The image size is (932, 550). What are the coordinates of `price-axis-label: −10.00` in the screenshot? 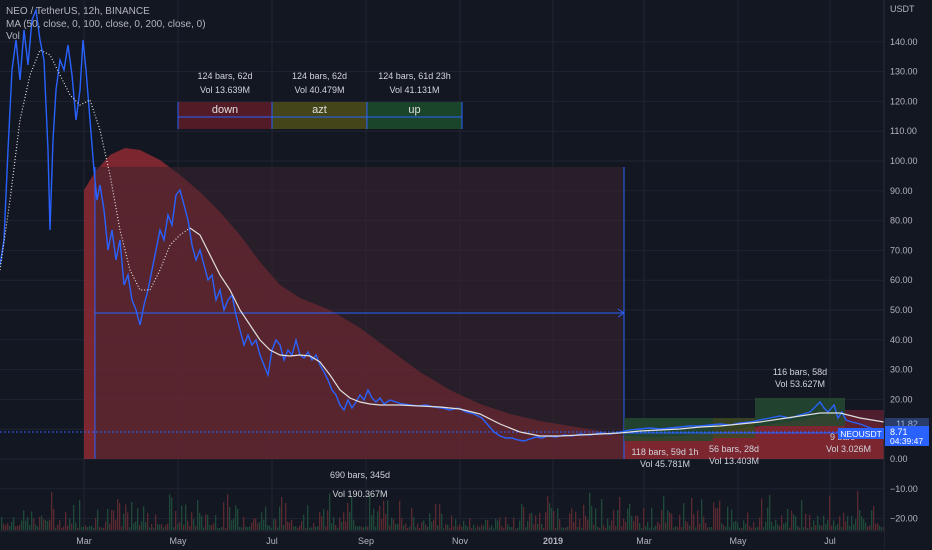 It's located at (904, 489).